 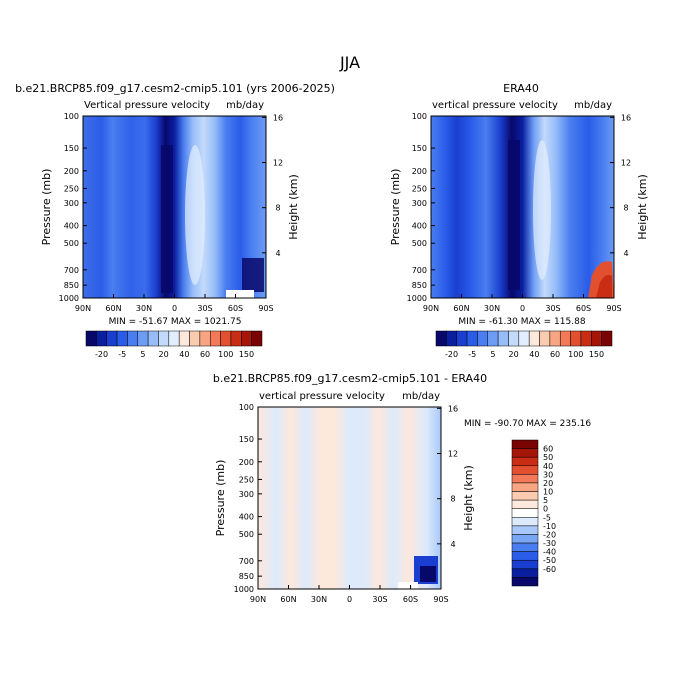 What do you see at coordinates (534, 354) in the screenshot?
I see `colorbar-label: 40` at bounding box center [534, 354].